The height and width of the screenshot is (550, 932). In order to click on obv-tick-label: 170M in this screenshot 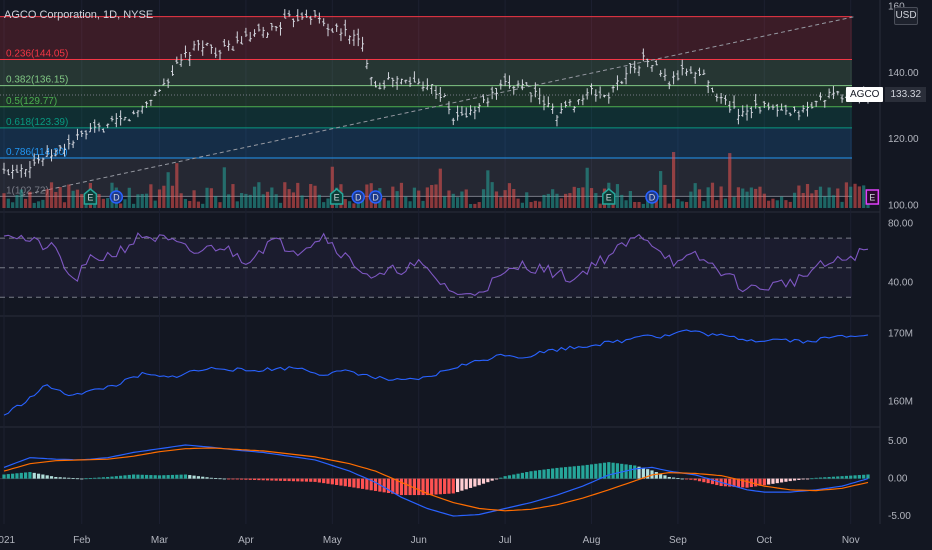, I will do `click(900, 334)`.